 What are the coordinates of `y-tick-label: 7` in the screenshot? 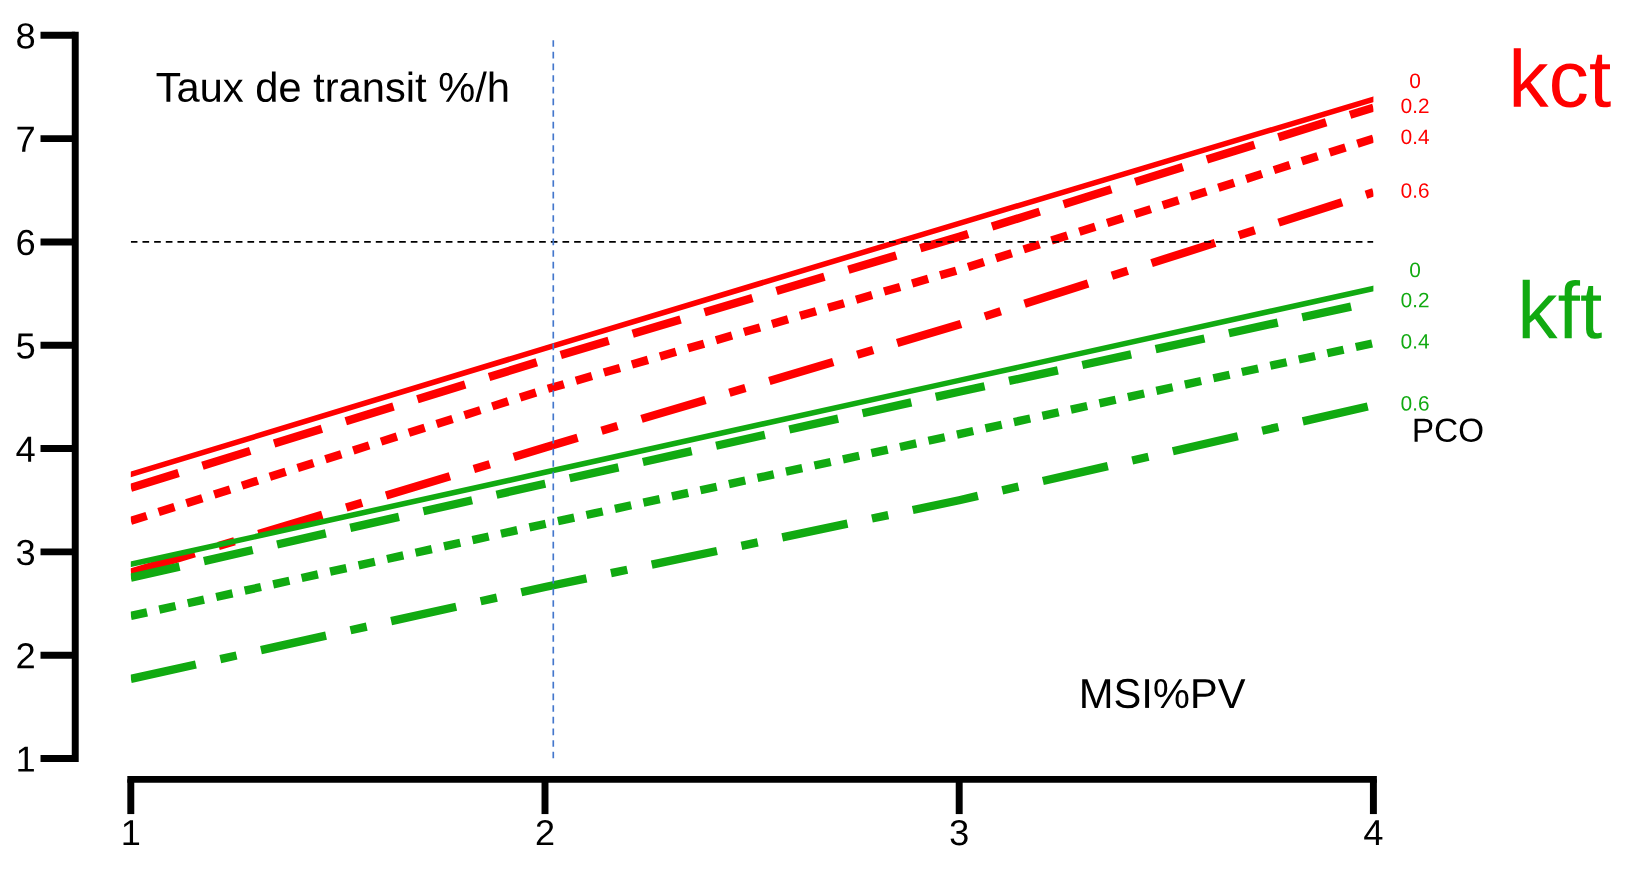 It's located at (25, 139).